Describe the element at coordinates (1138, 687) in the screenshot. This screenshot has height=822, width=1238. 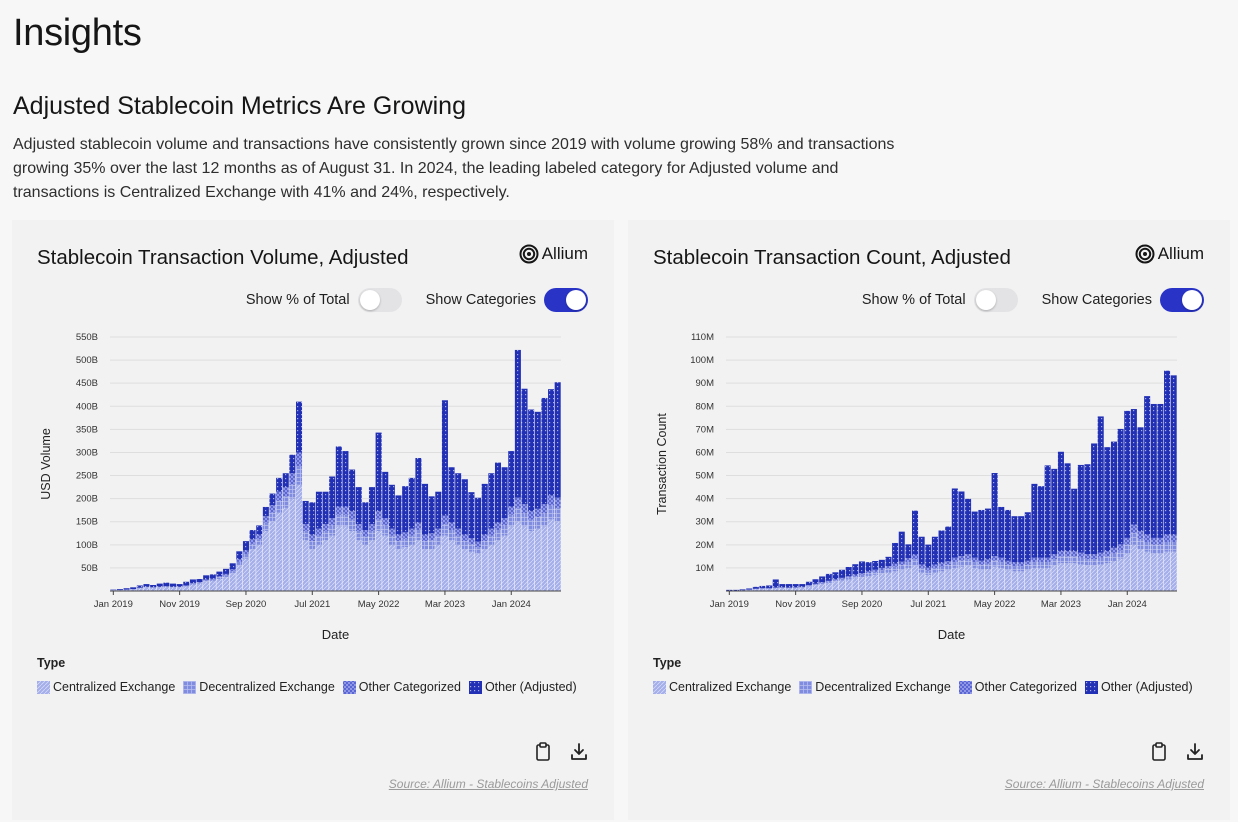
I see `legend-item: Other (Adjusted)` at that location.